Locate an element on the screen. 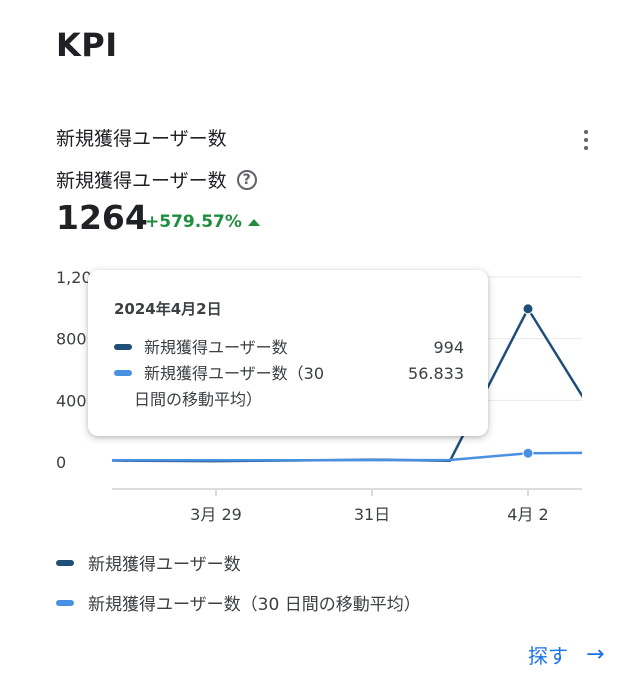 The height and width of the screenshot is (680, 632). card-title: 新規獲得ユーザー数 is located at coordinates (141, 139).